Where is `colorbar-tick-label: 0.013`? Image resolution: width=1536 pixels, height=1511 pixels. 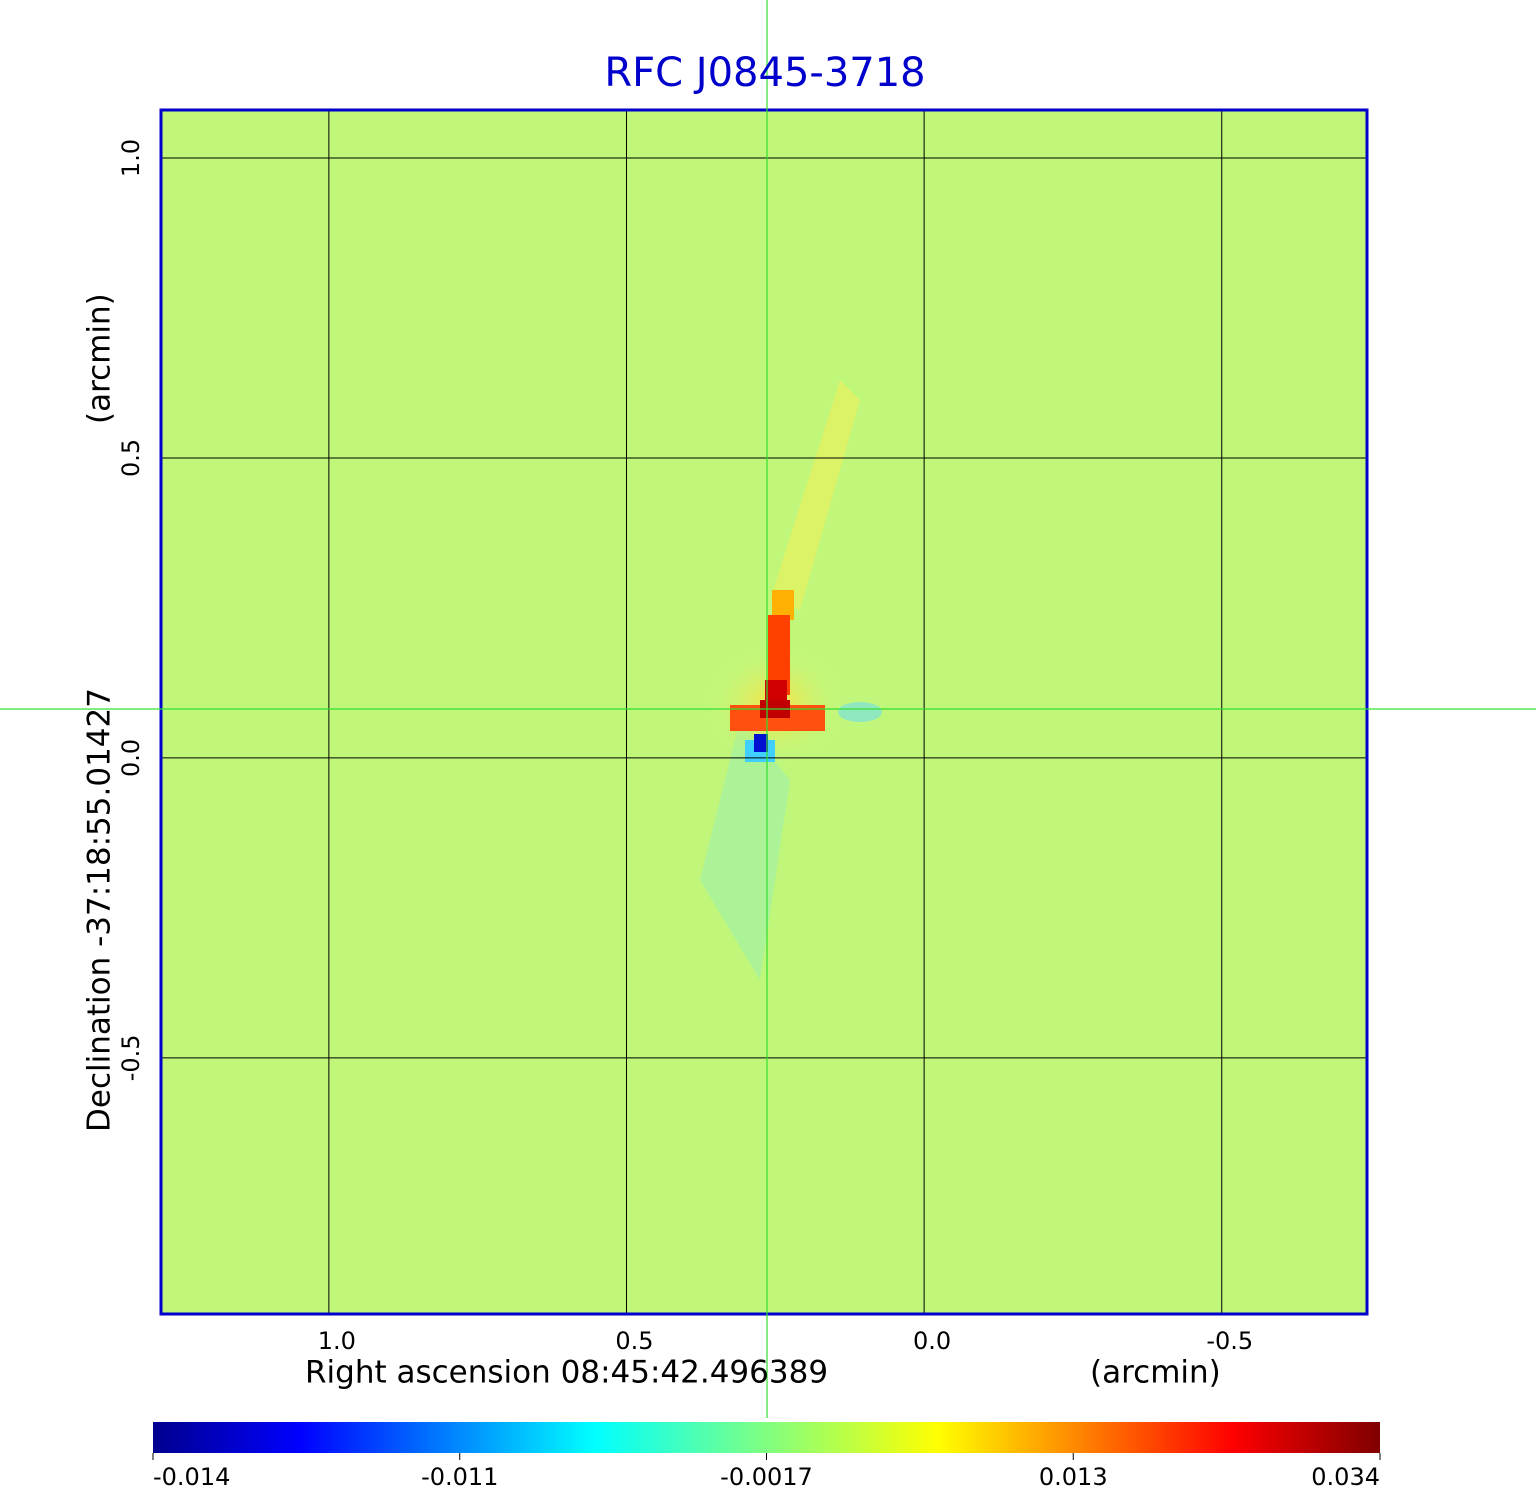 colorbar-tick-label: 0.013 is located at coordinates (1073, 1477).